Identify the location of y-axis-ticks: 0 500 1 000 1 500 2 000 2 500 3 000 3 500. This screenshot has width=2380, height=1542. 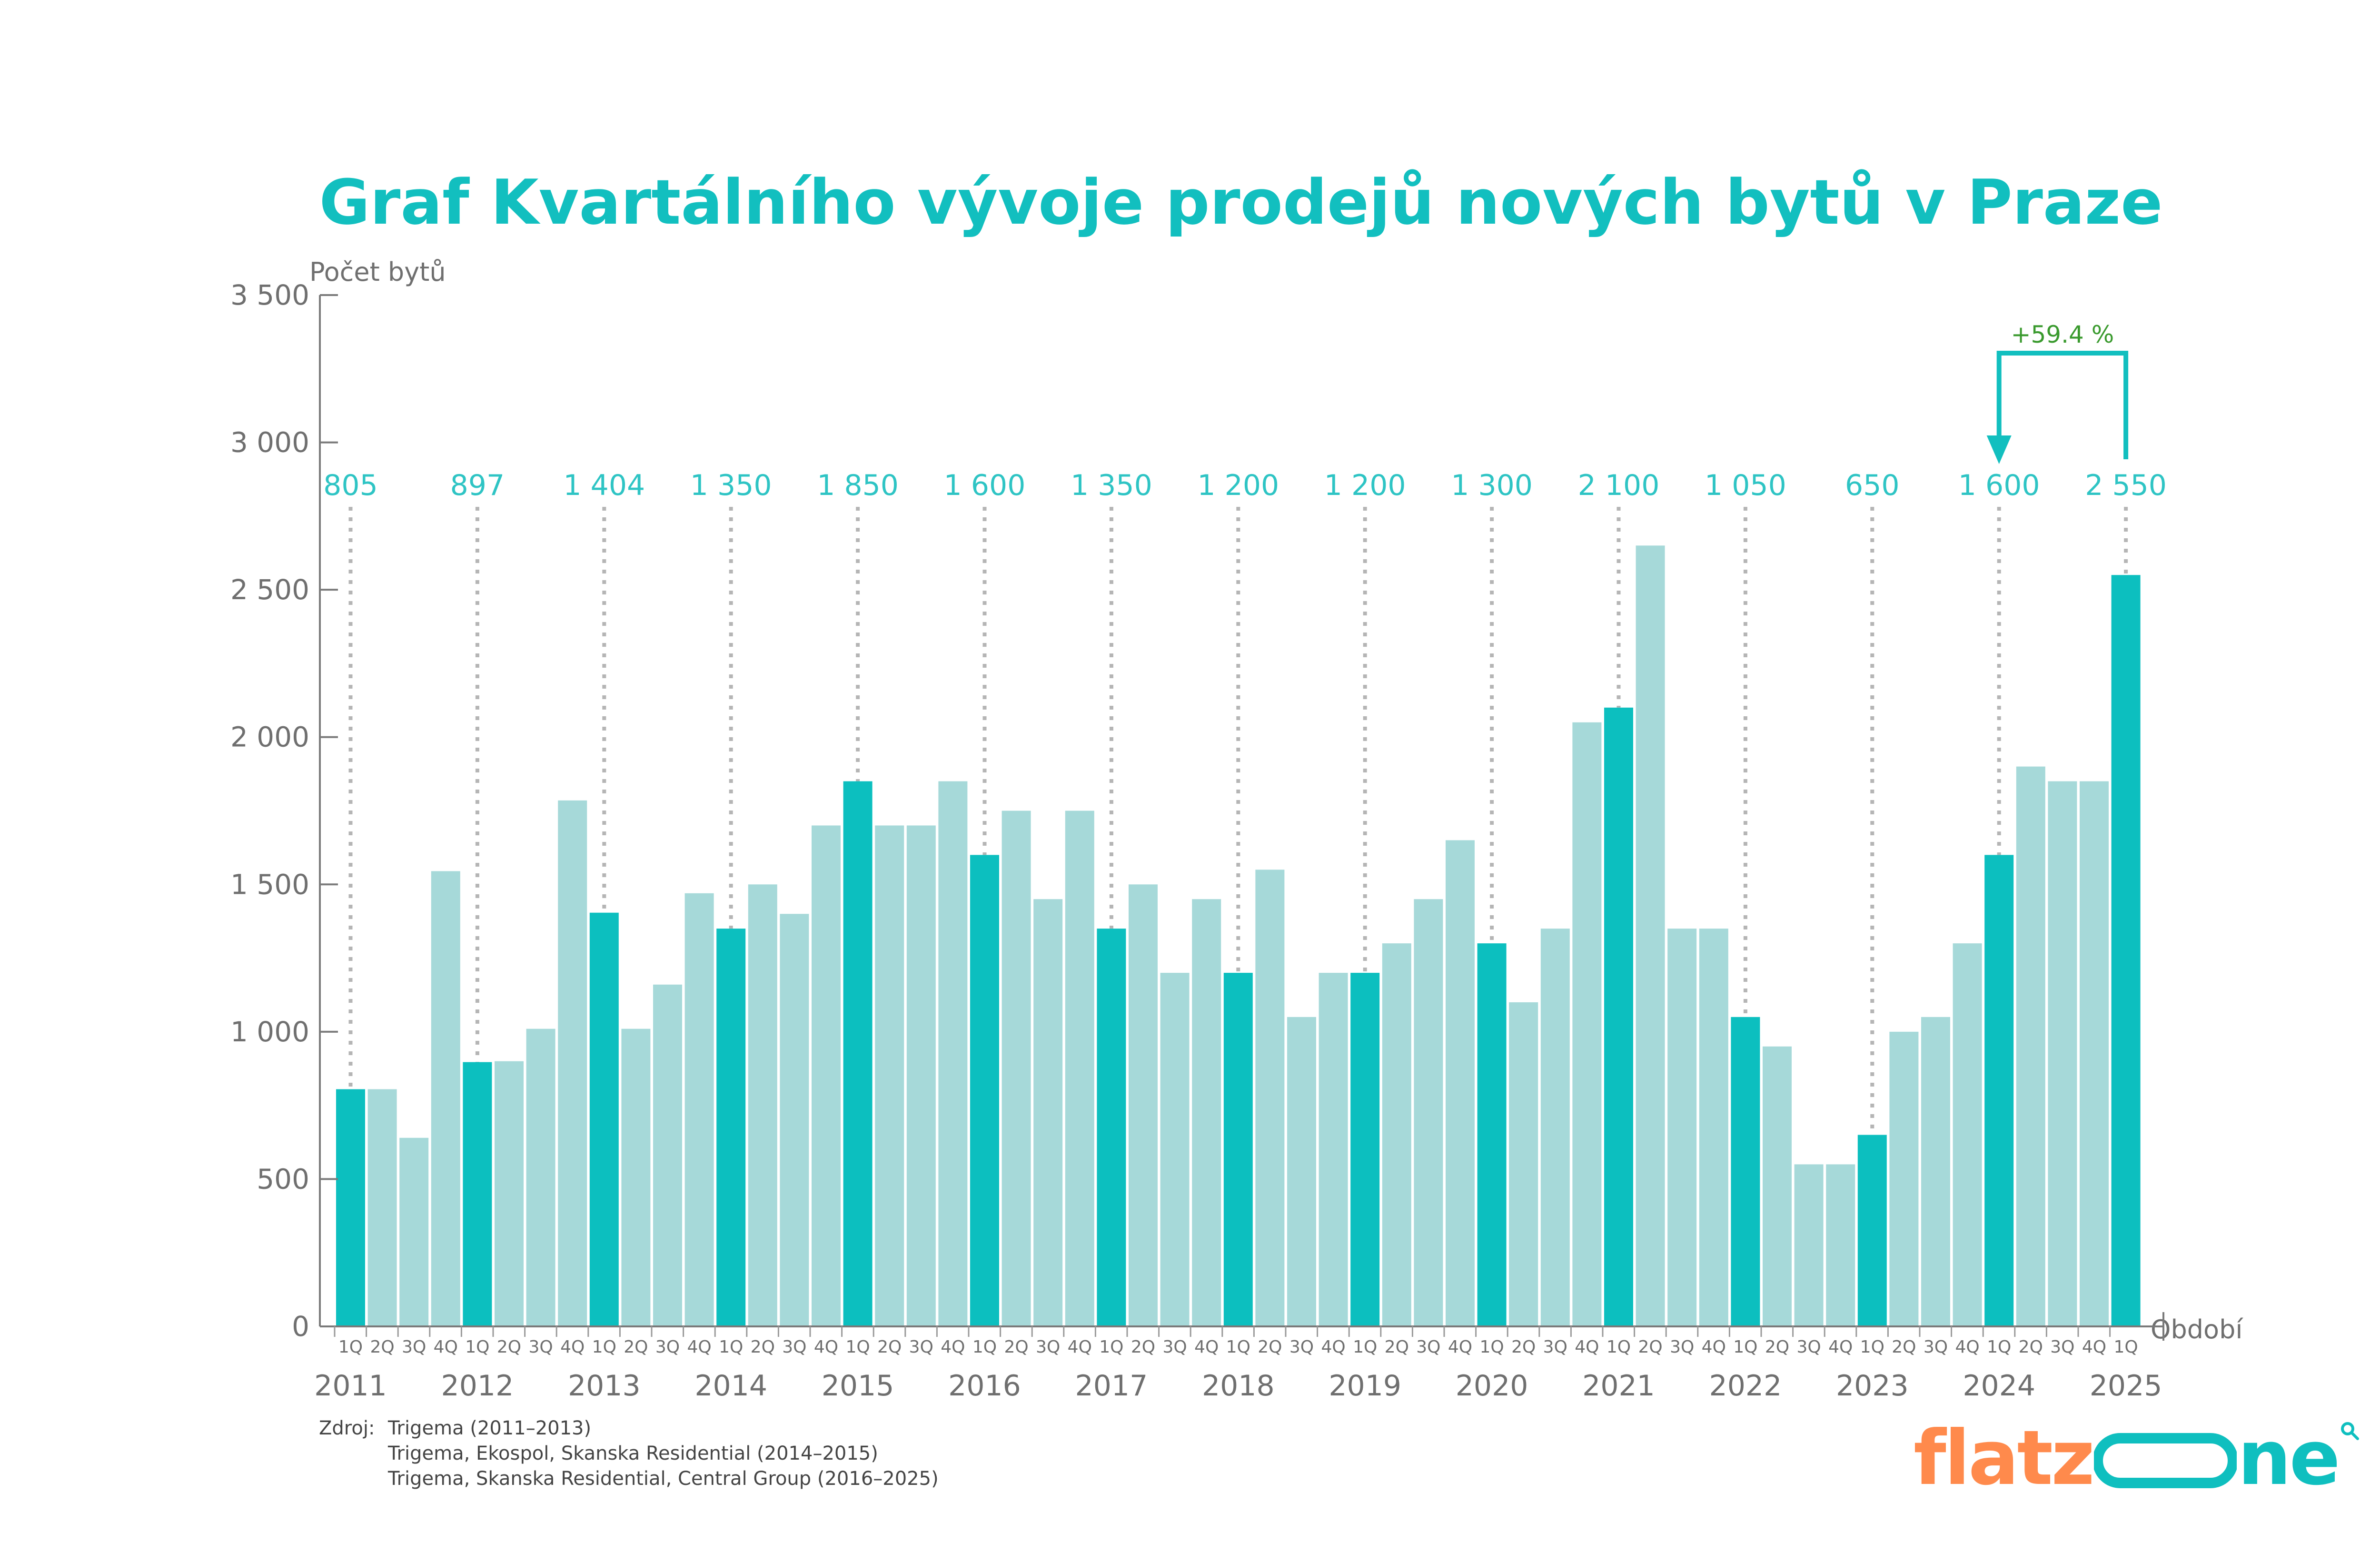
(284, 811).